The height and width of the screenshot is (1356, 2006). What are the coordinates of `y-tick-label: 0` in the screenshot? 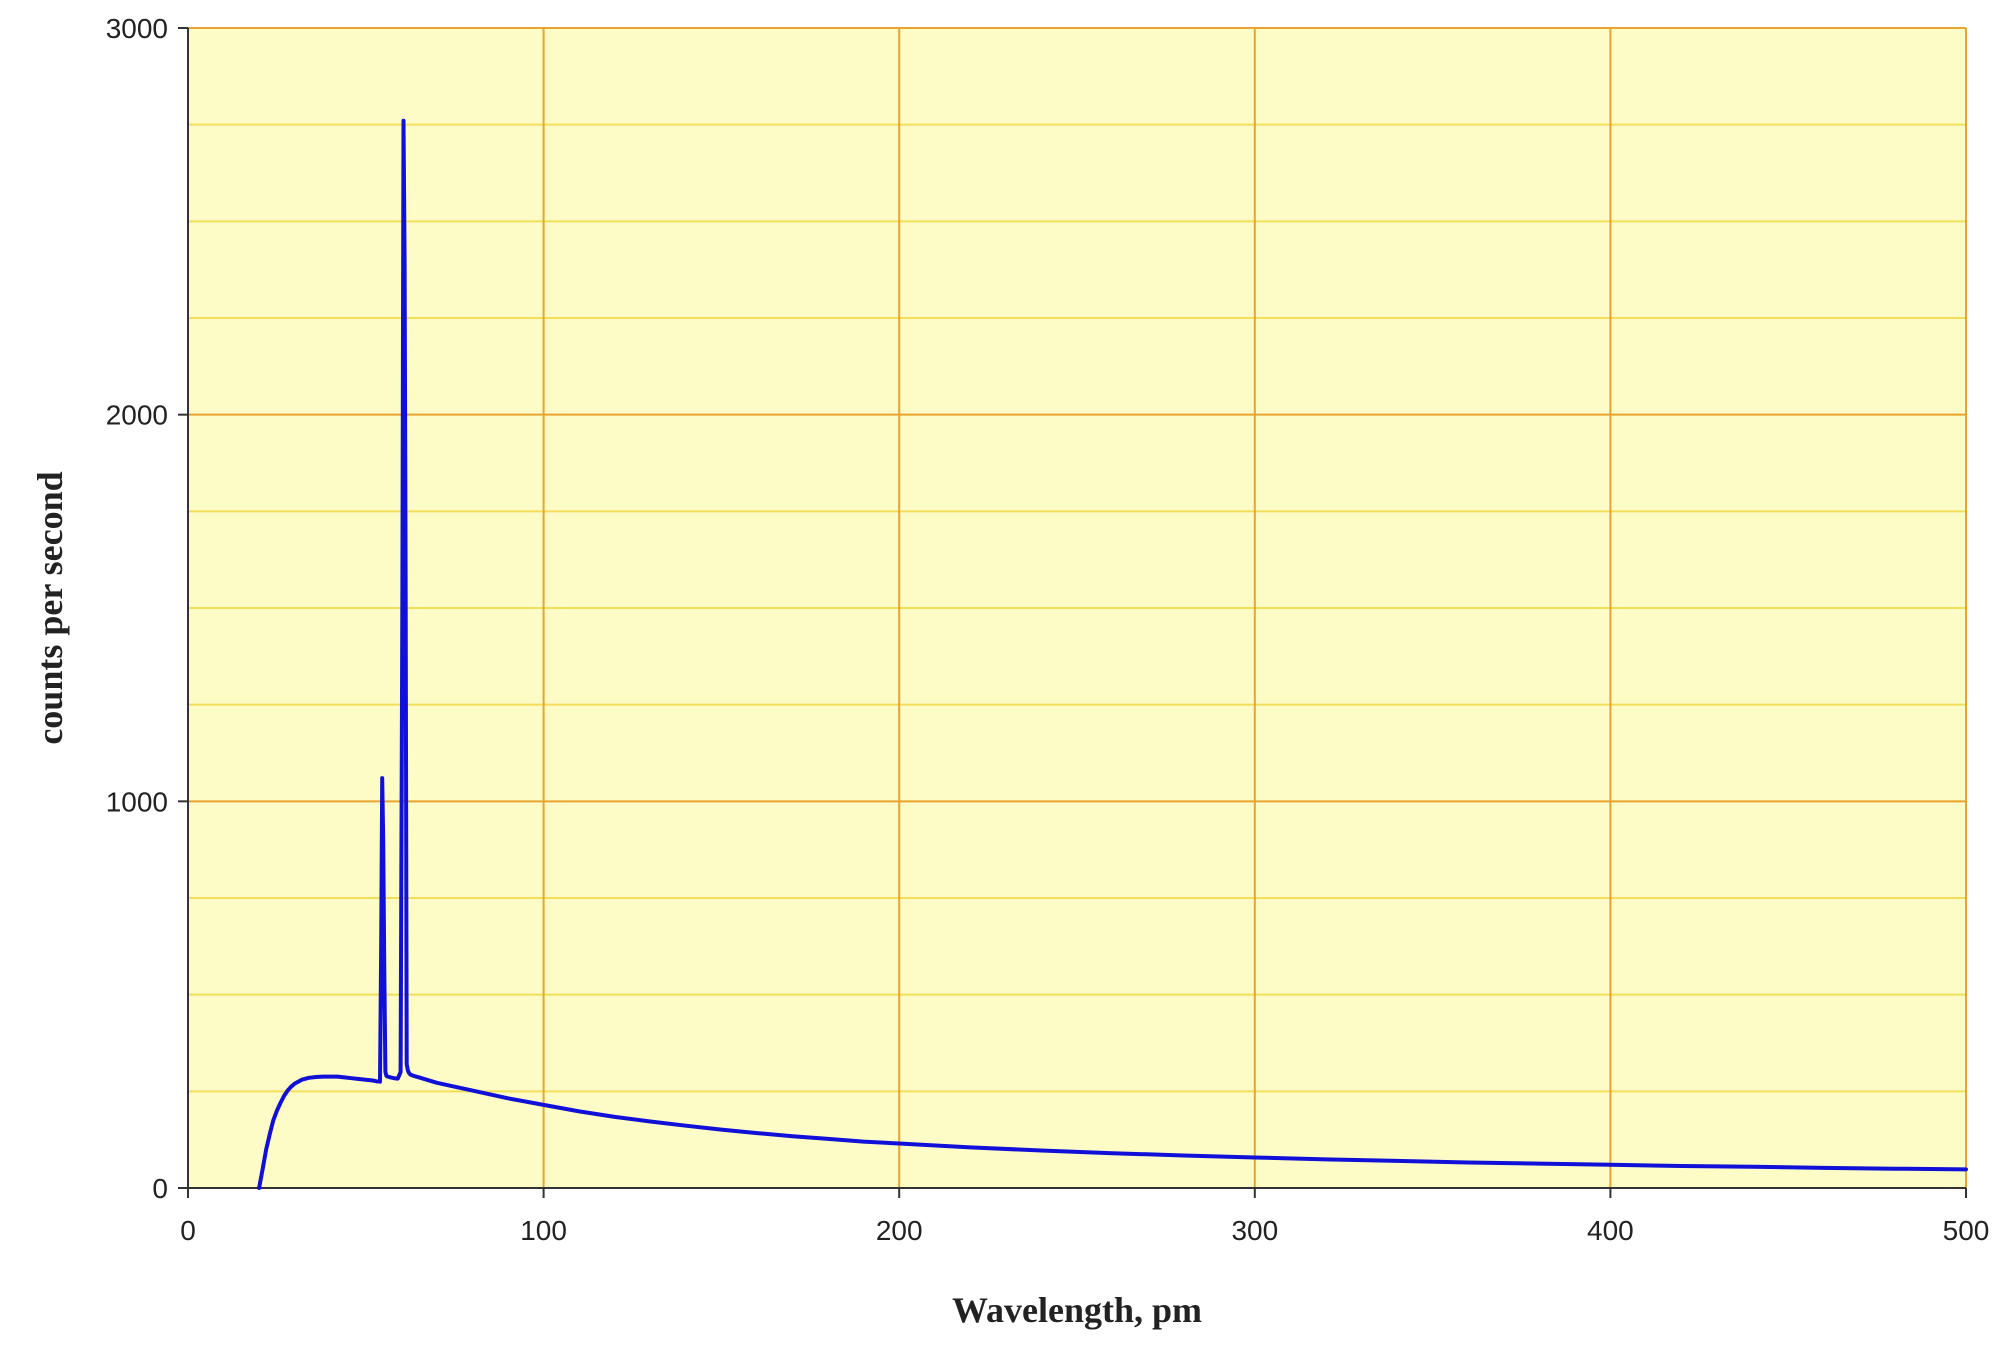 It's located at (160, 1188).